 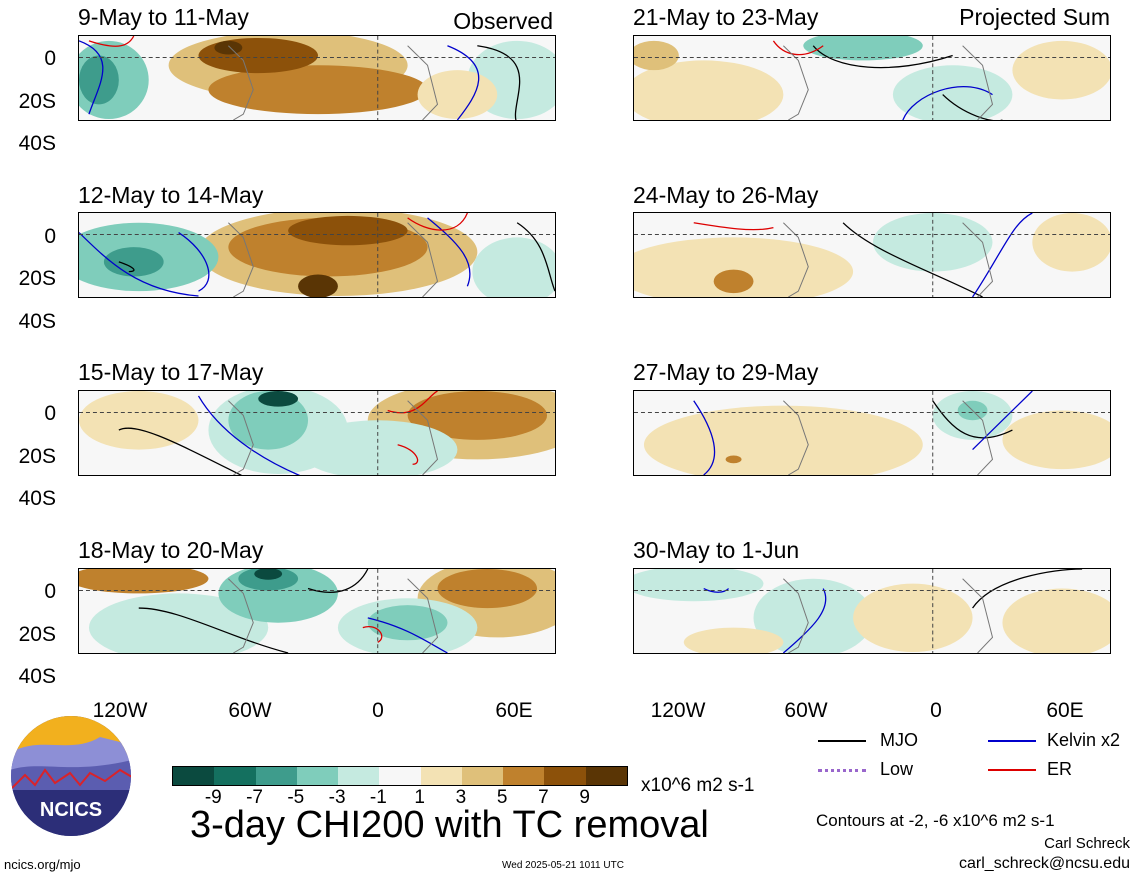 What do you see at coordinates (163, 17) in the screenshot?
I see `panel-title-l1: 9-May to 11-May` at bounding box center [163, 17].